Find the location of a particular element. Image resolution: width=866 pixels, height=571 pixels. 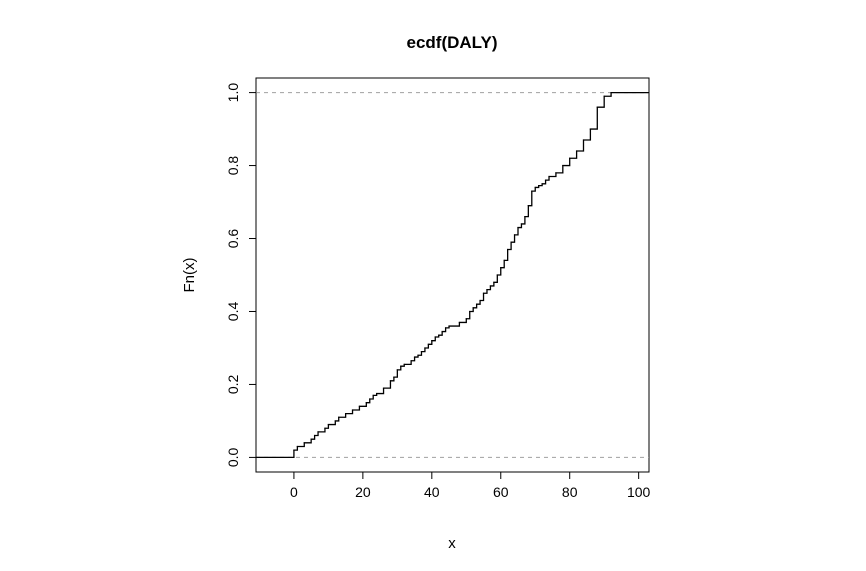

y-axis-label: Fn(x) is located at coordinates (189, 275).